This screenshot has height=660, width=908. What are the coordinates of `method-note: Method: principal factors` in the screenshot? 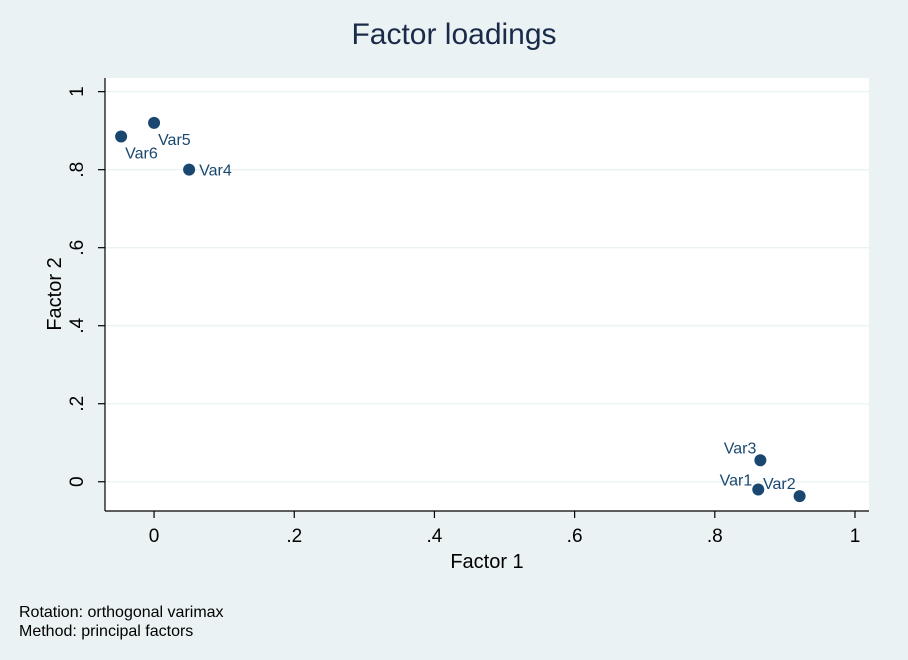 It's located at (106, 631).